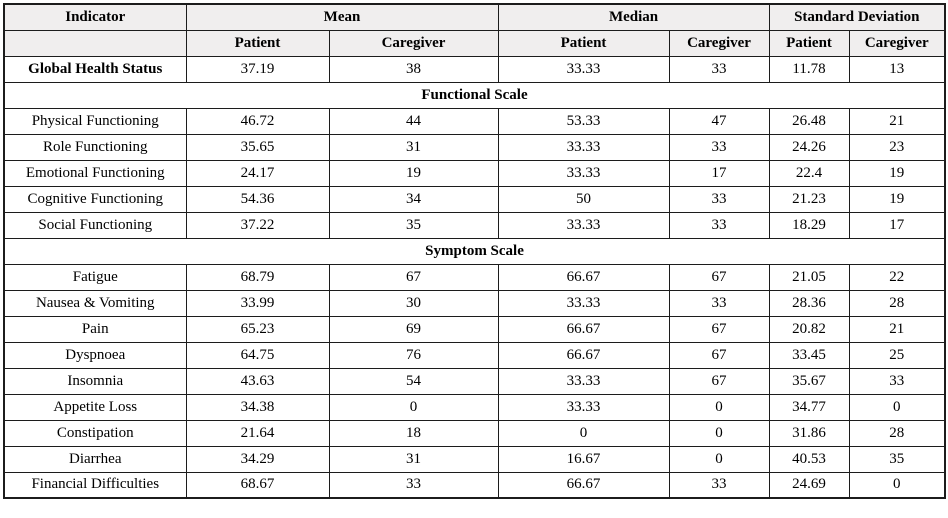 This screenshot has height=518, width=948. I want to click on value-cell: 18, so click(413, 433).